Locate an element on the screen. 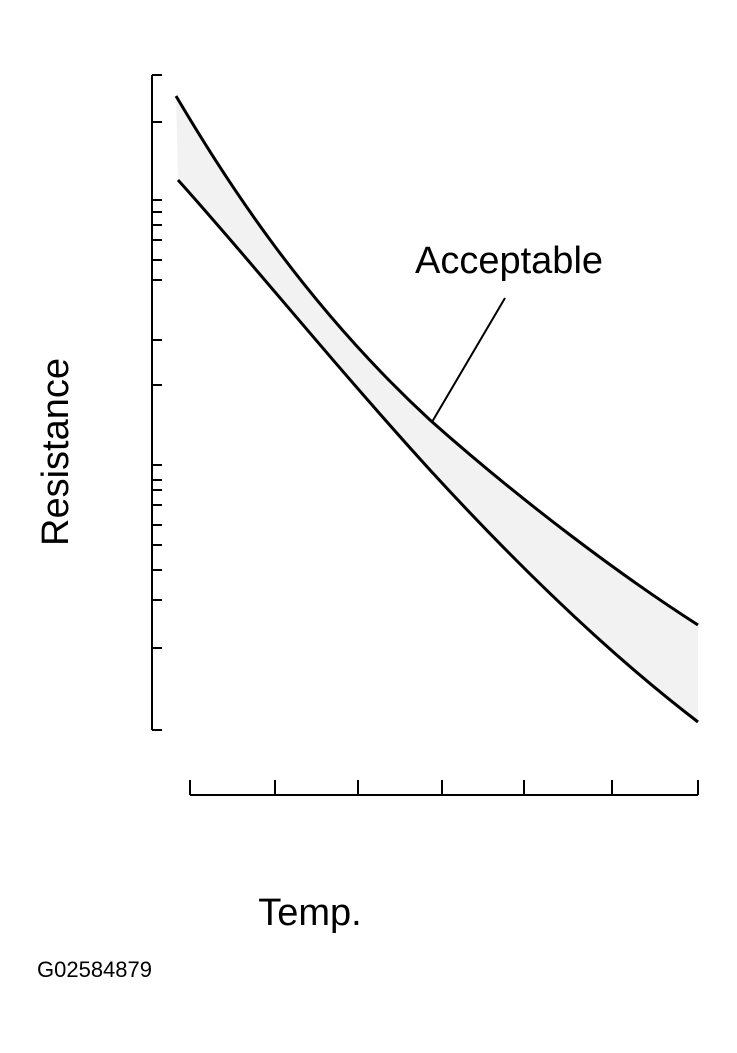 The height and width of the screenshot is (1053, 737). y-axis-label: Resistance is located at coordinates (56, 452).